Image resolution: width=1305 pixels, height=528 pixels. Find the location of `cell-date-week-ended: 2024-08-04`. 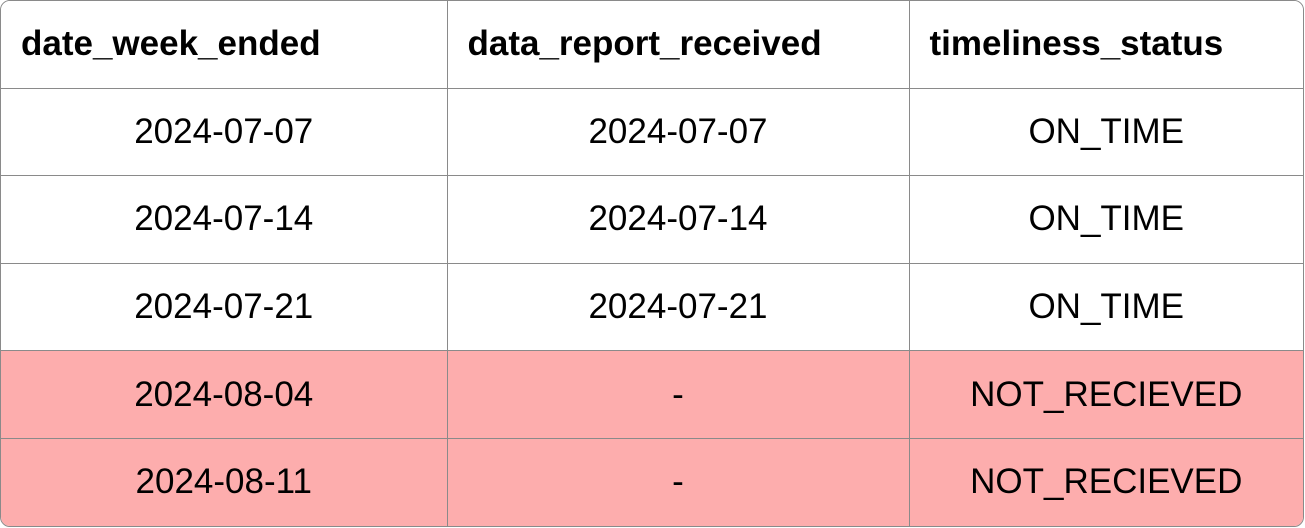

cell-date-week-ended: 2024-08-04 is located at coordinates (224, 394).